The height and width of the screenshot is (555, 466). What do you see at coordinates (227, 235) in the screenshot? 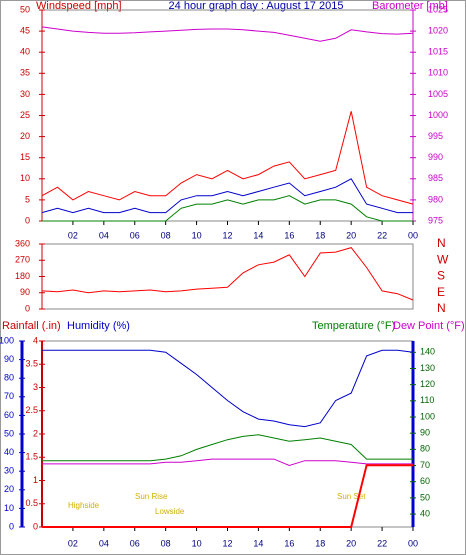
I see `x-tick-label: 12` at bounding box center [227, 235].